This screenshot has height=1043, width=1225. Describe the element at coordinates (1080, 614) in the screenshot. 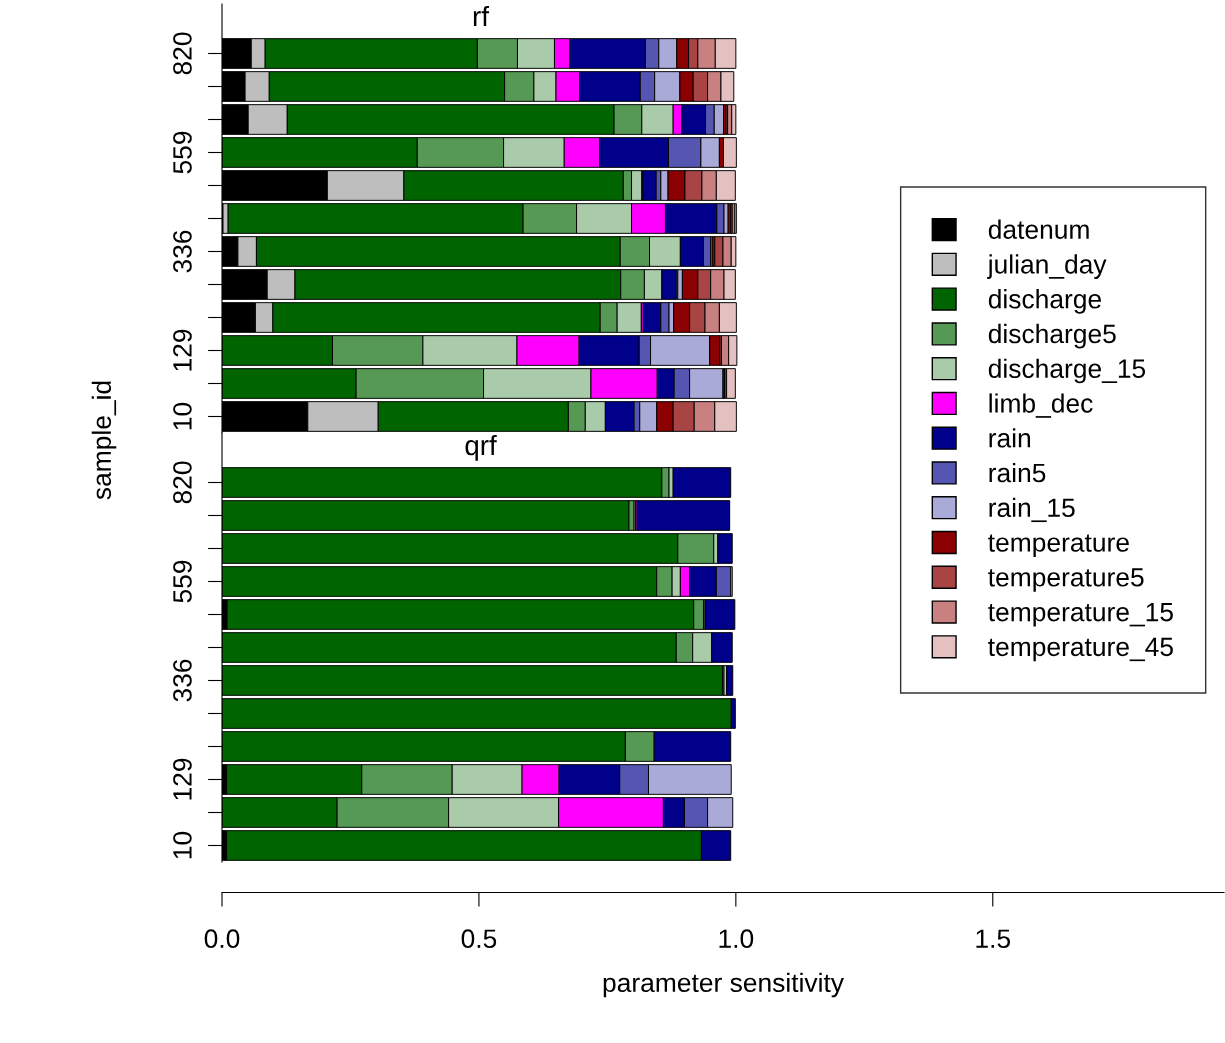

I see `legend-label: temperature_15` at that location.